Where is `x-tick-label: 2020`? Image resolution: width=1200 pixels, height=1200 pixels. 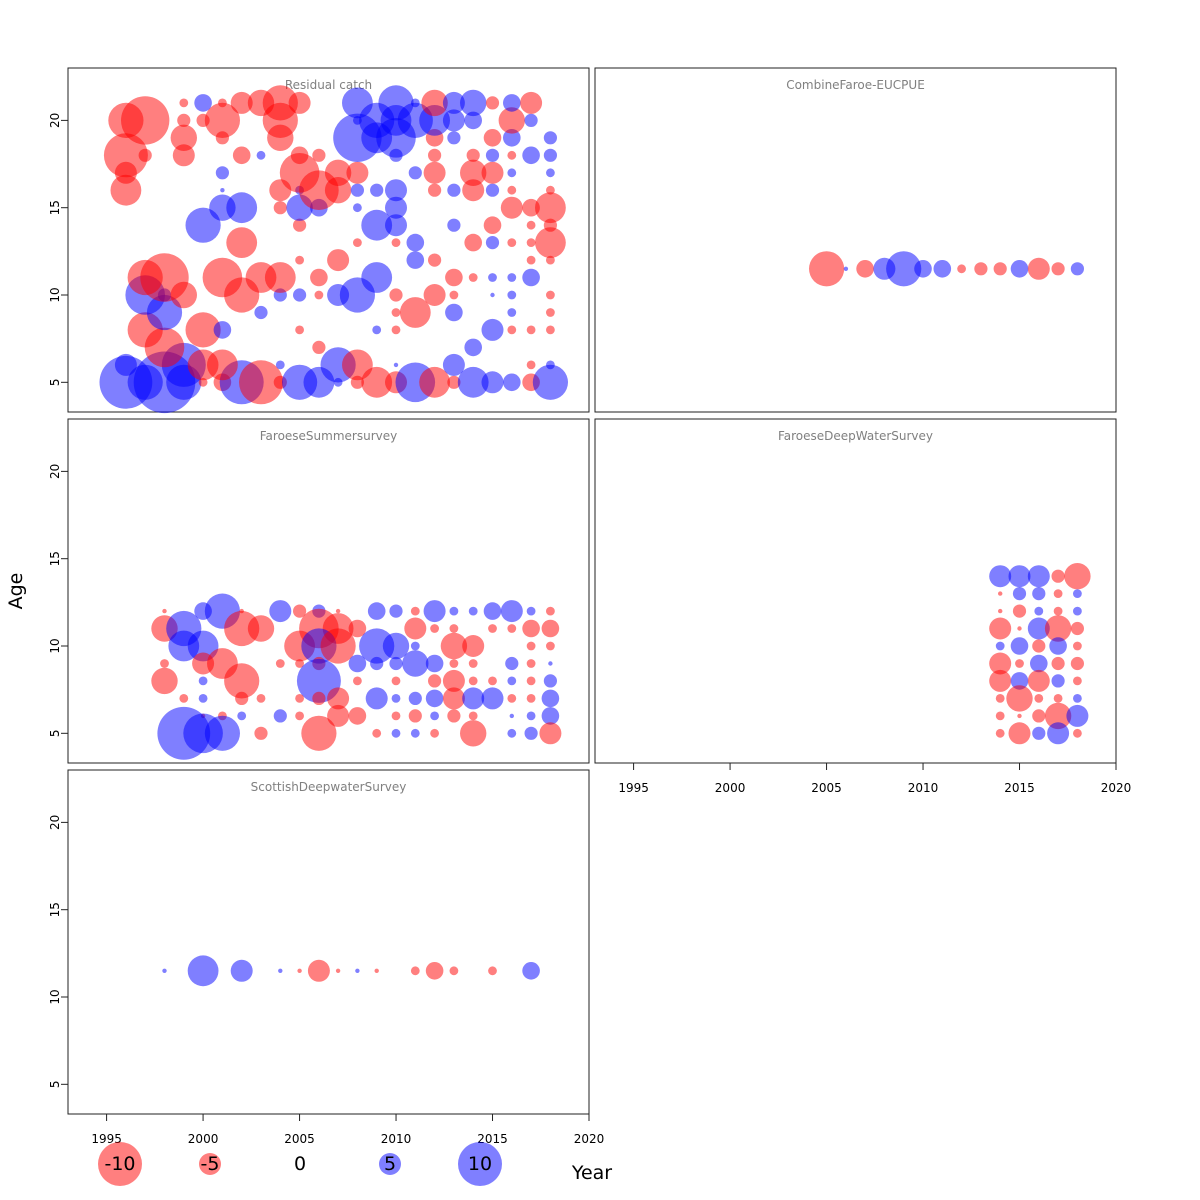 x-tick-label: 2020 is located at coordinates (1116, 788).